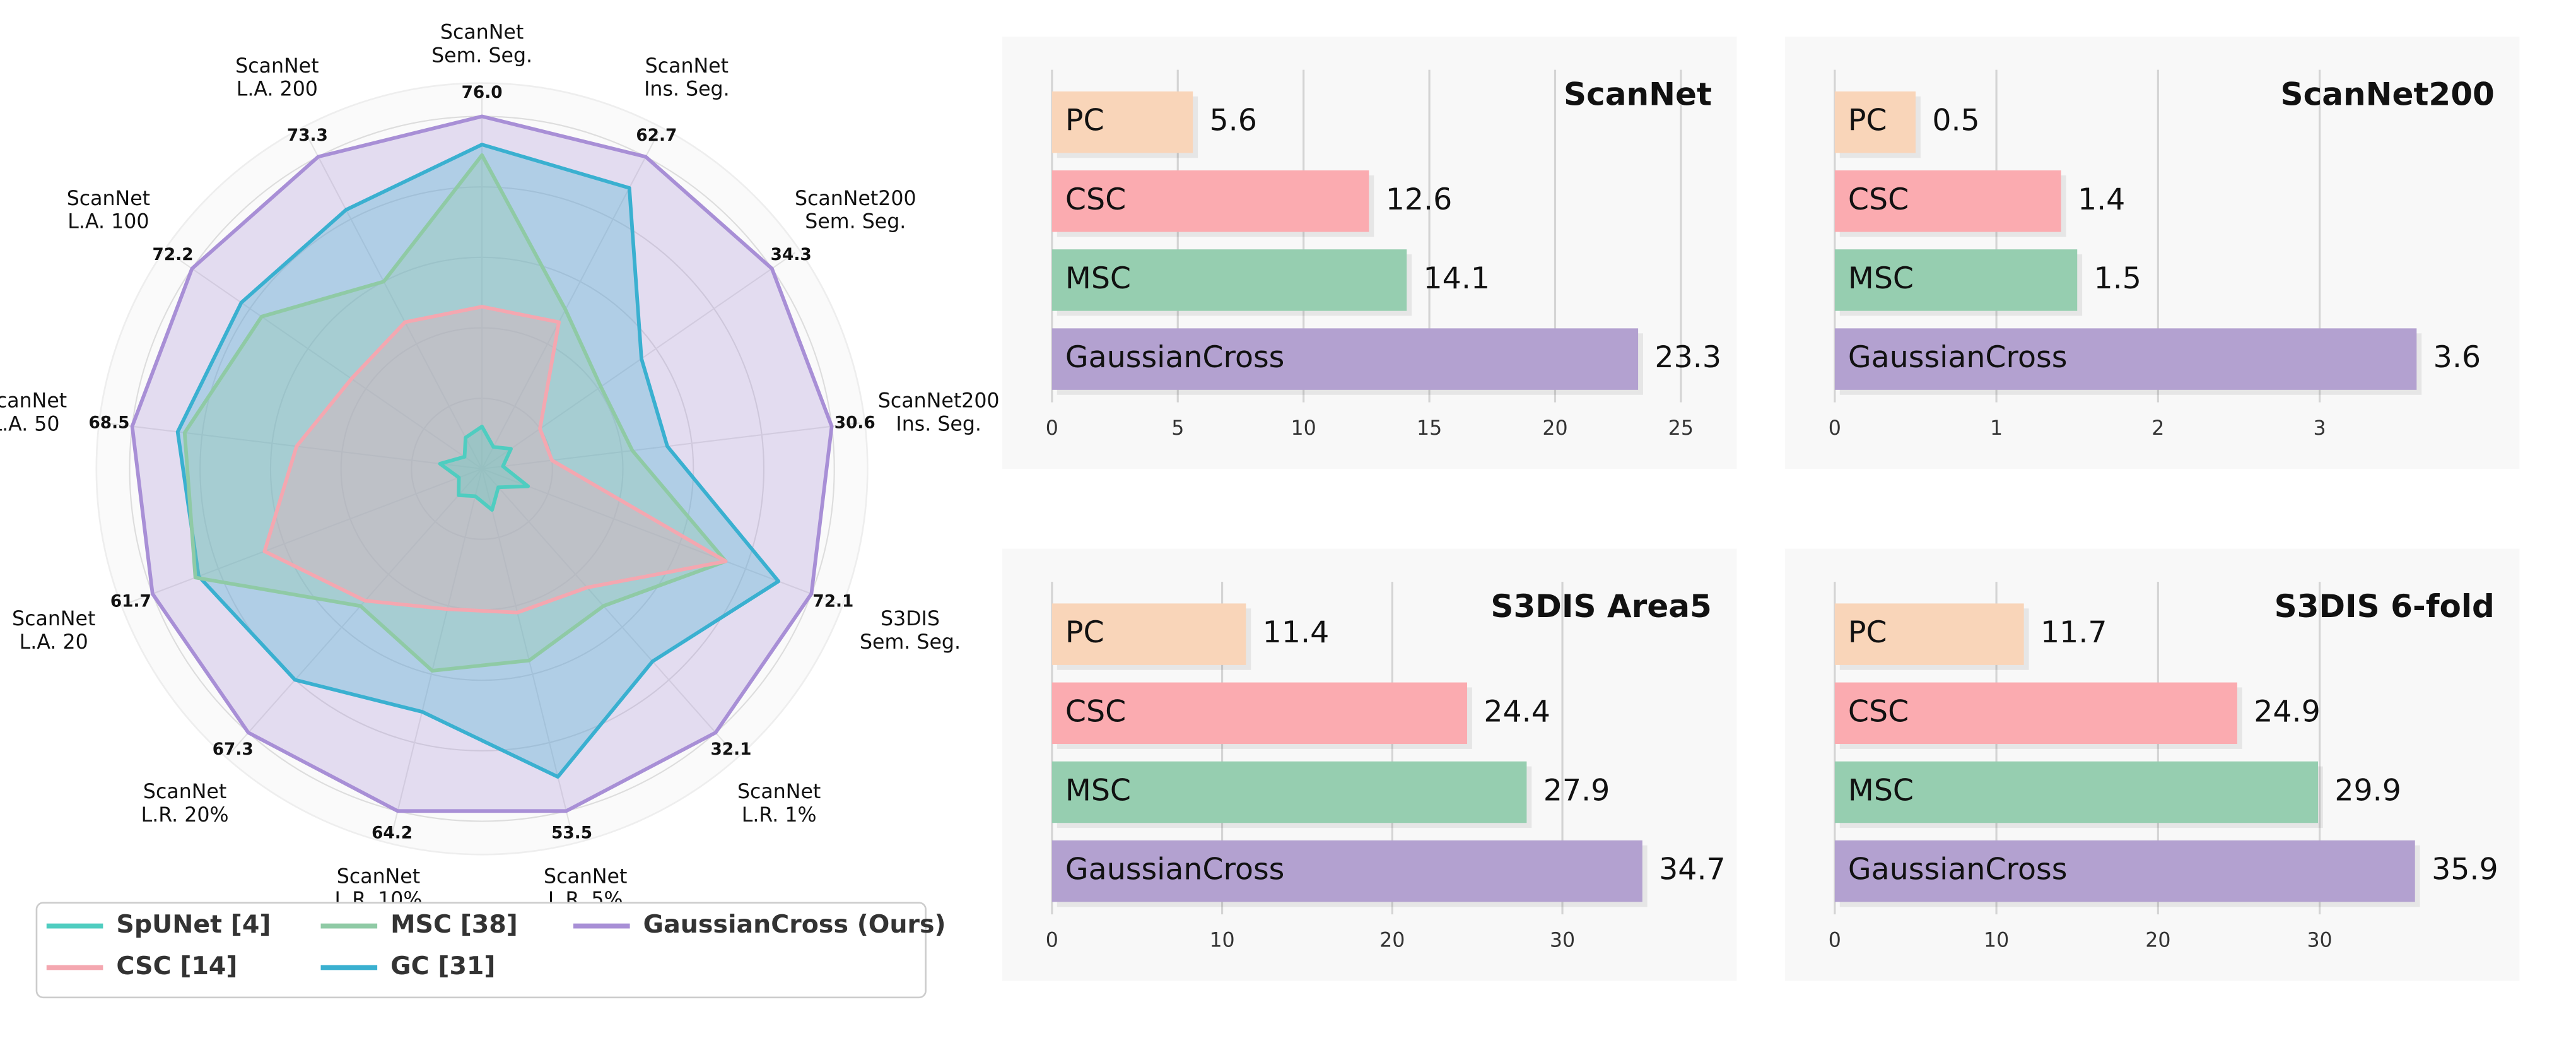 This screenshot has height=1055, width=2576. Describe the element at coordinates (2367, 790) in the screenshot. I see `bar-value-label: 29.9` at that location.